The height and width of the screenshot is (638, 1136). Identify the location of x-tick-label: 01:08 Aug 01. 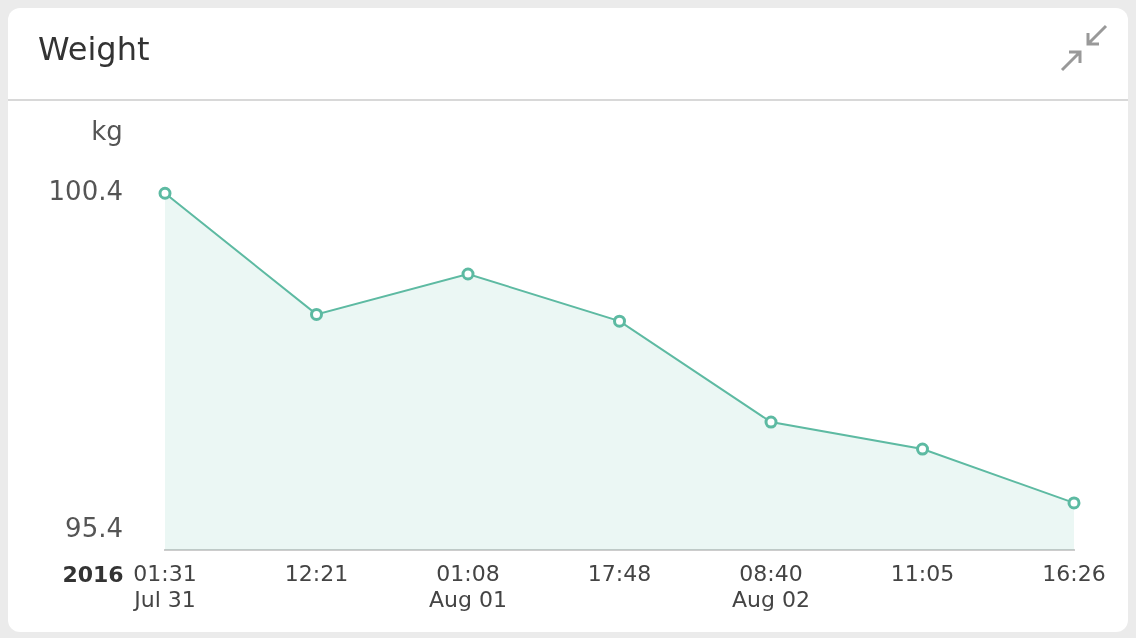
(468, 586).